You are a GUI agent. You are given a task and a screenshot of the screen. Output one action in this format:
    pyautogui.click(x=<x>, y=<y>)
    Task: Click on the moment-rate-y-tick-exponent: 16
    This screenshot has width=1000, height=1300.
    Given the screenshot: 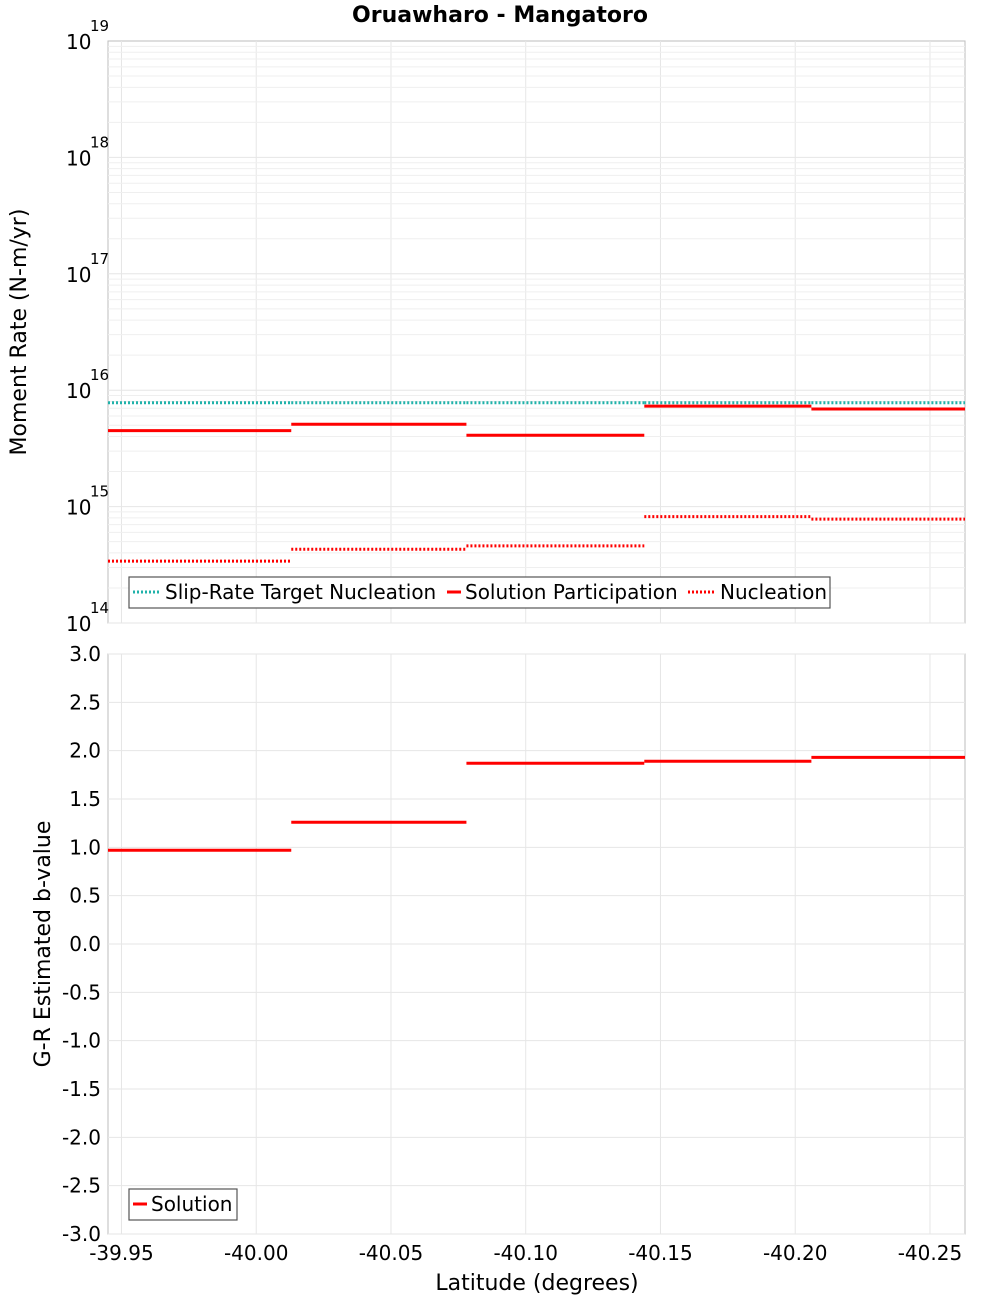 What is the action you would take?
    pyautogui.click(x=99, y=375)
    